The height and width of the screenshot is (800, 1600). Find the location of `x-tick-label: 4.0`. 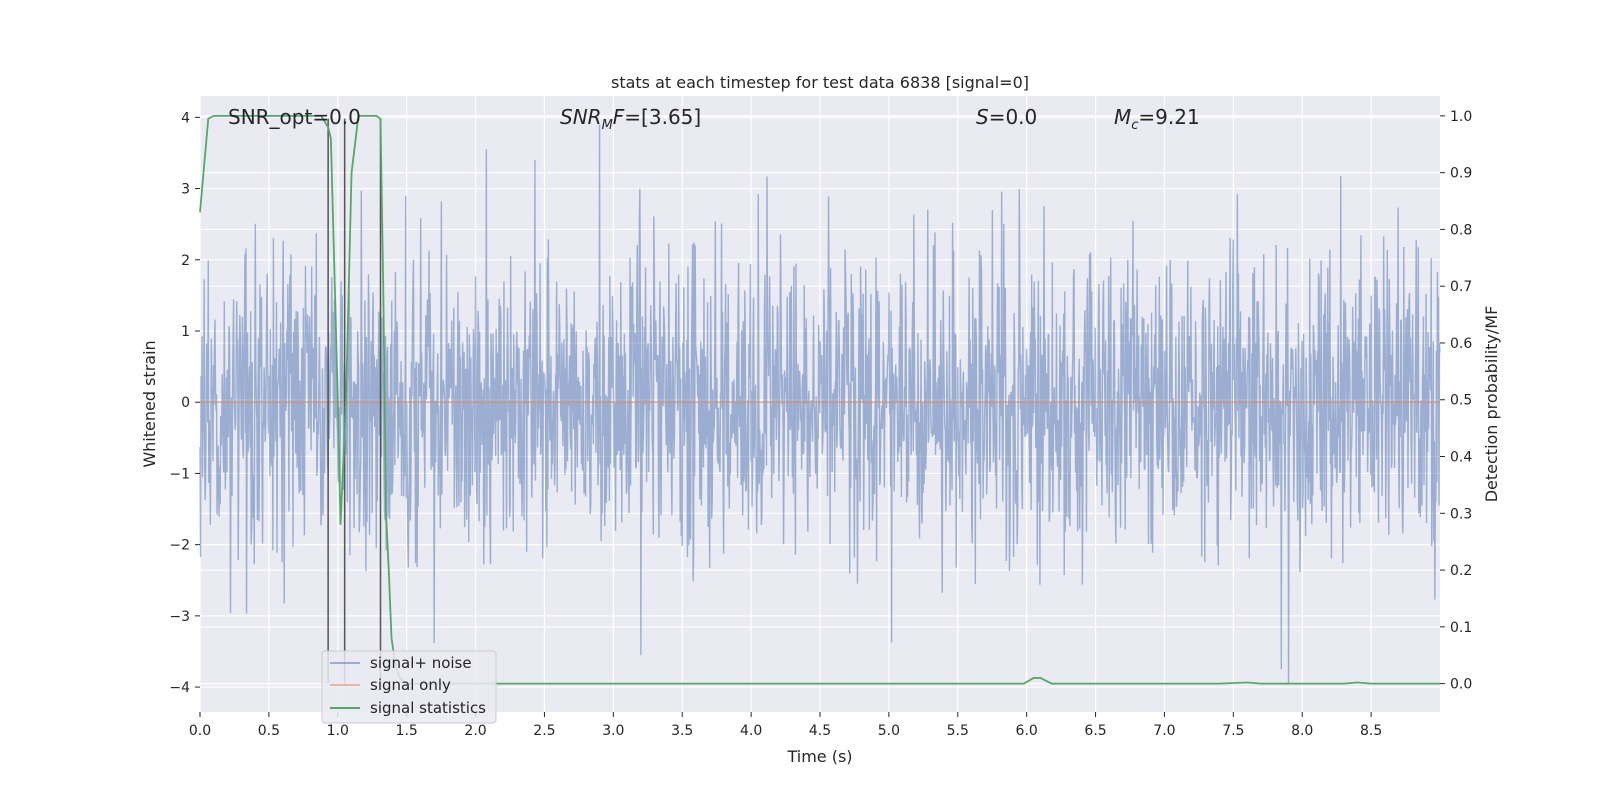

x-tick-label: 4.0 is located at coordinates (751, 731).